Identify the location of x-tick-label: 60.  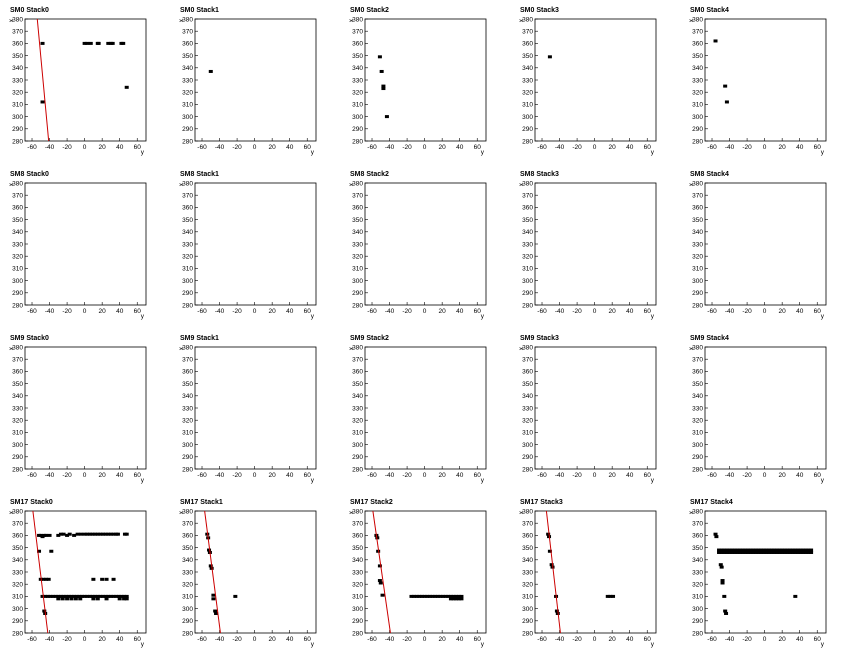
(648, 147).